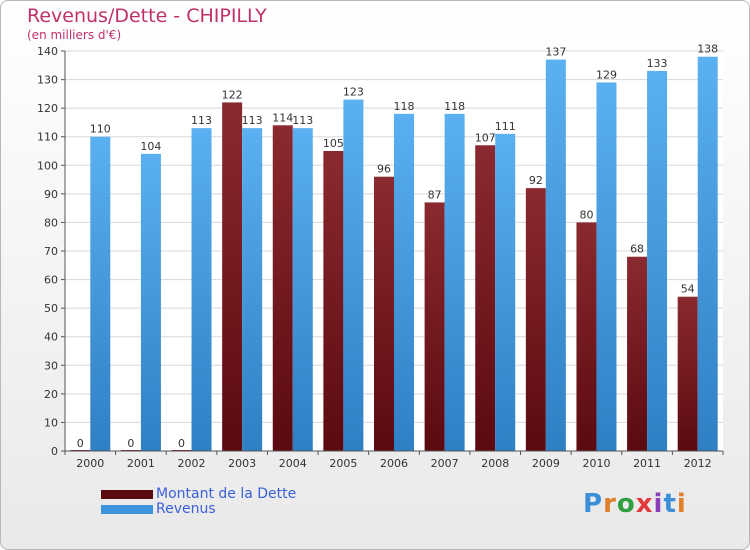 The image size is (750, 550). I want to click on x-tick-label: 2010, so click(596, 463).